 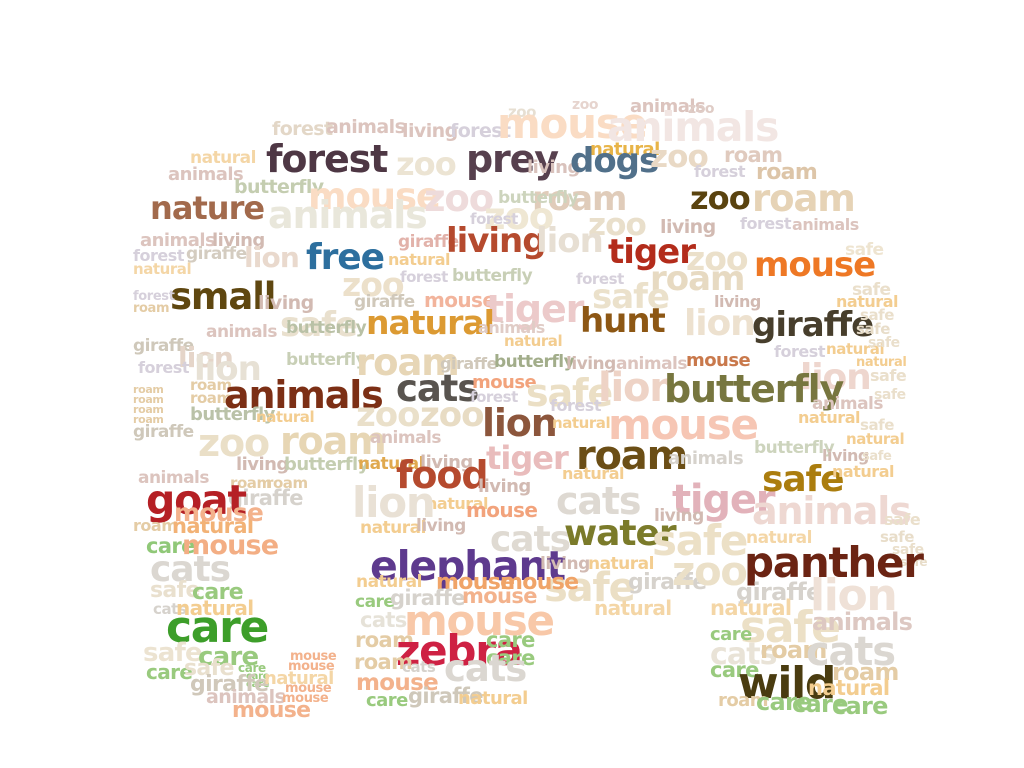 What do you see at coordinates (345, 257) in the screenshot?
I see `word-free: free` at bounding box center [345, 257].